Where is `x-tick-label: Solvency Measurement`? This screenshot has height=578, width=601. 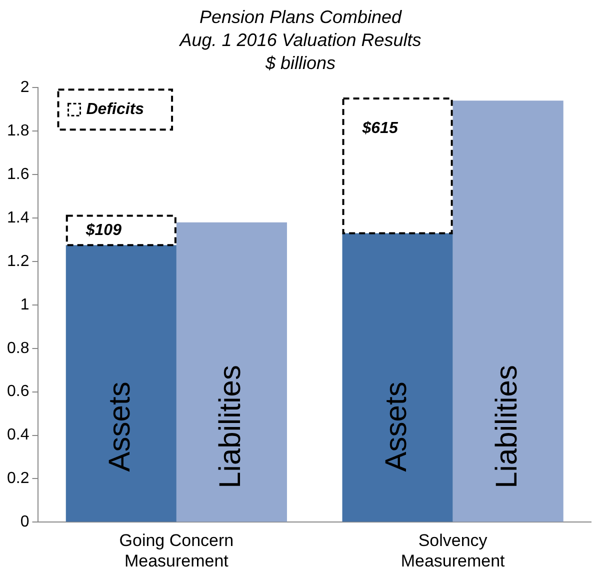 x-tick-label: Solvency Measurement is located at coordinates (453, 550).